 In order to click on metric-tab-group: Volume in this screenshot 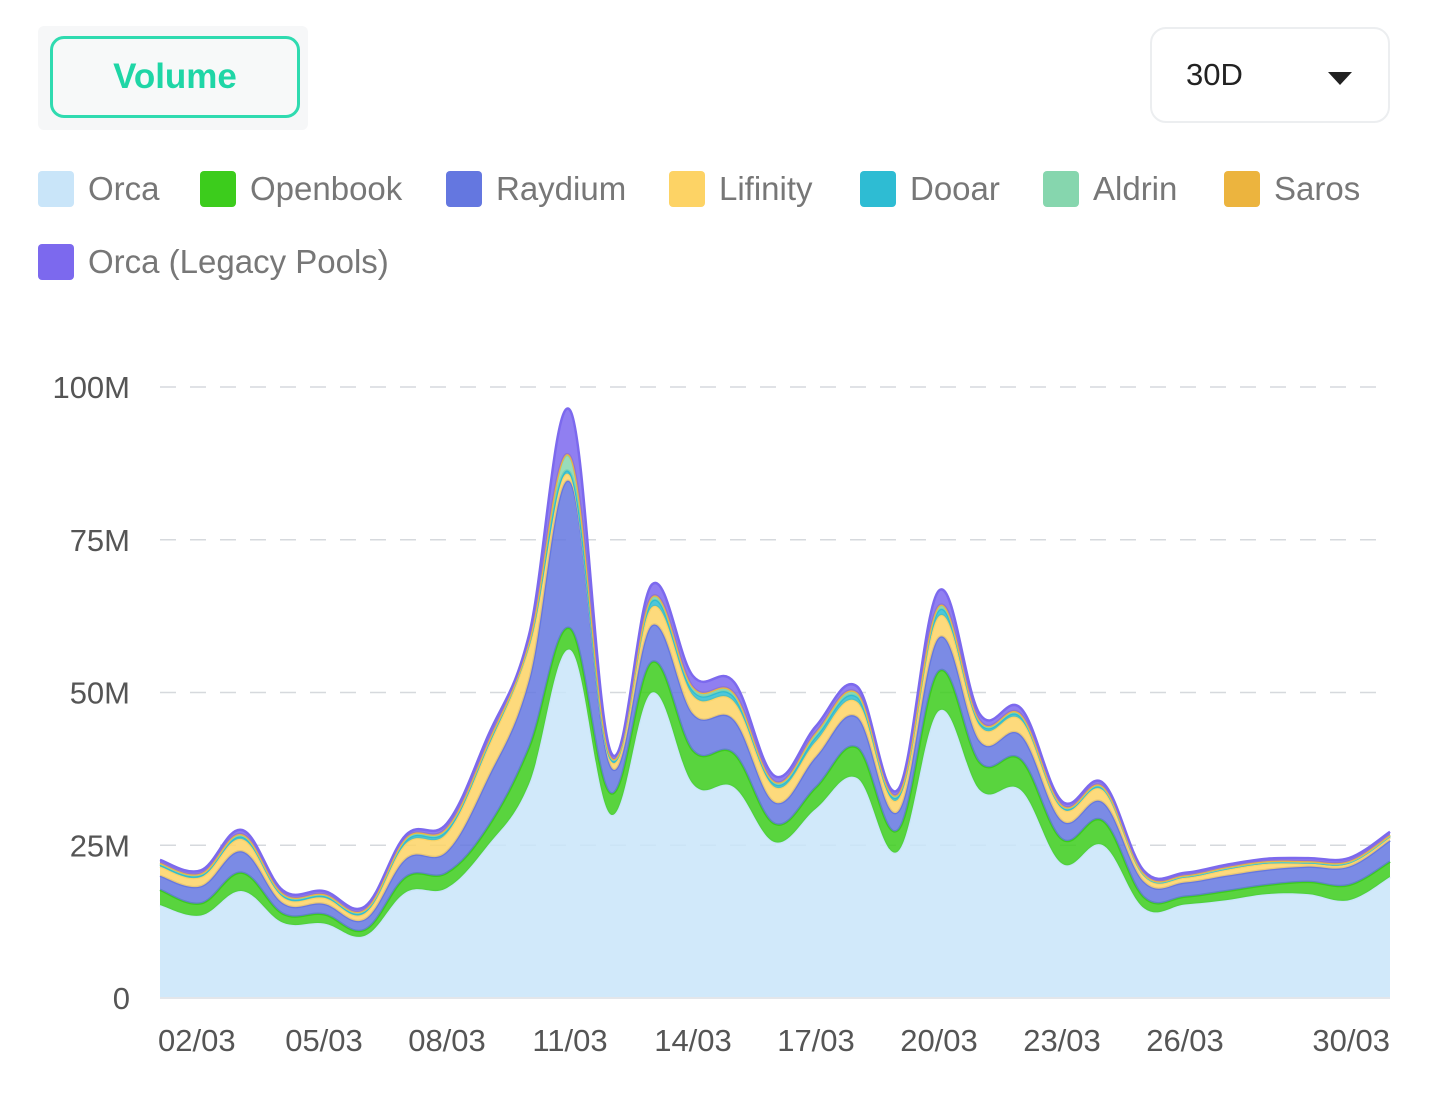, I will do `click(173, 78)`.